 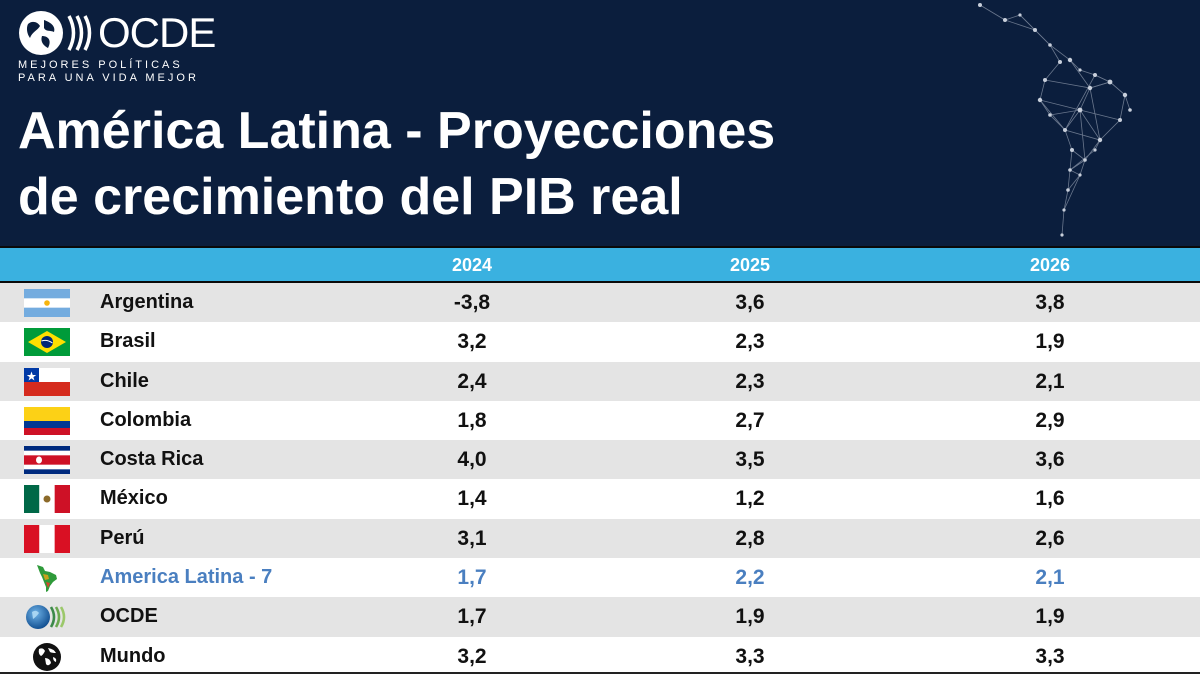 What do you see at coordinates (600, 578) in the screenshot?
I see `table-row-america-latina-7: America Latina - 7 1,7 2,2 2,1` at bounding box center [600, 578].